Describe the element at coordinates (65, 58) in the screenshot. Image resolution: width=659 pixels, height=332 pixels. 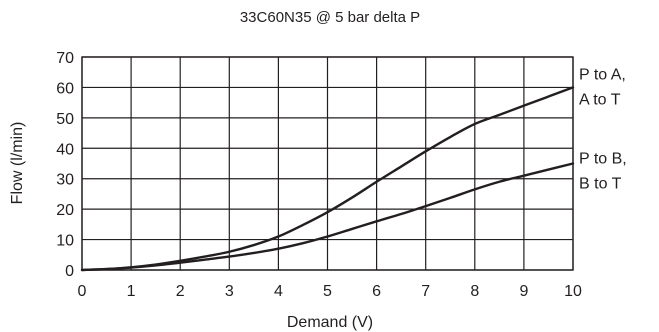
I see `y-tick-label: 70` at that location.